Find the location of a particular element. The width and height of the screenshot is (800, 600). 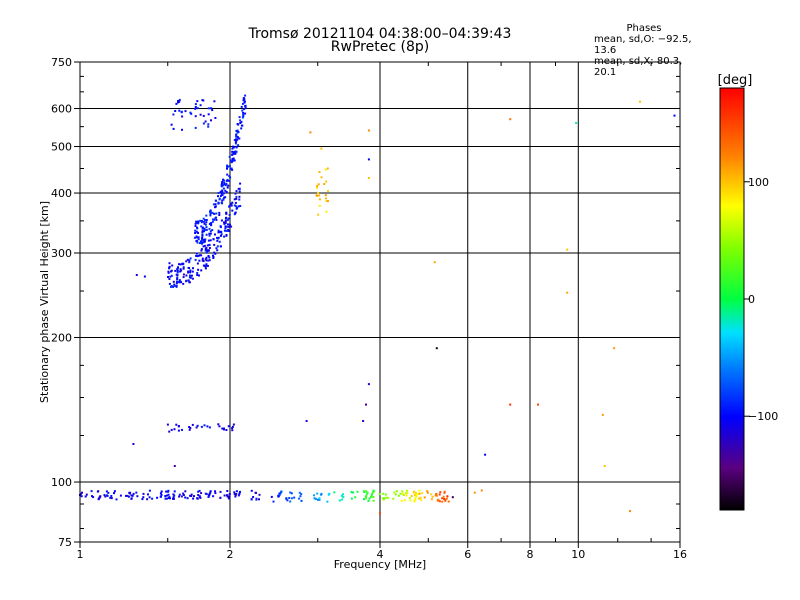

y-tick-label: 750 is located at coordinates (61, 62).